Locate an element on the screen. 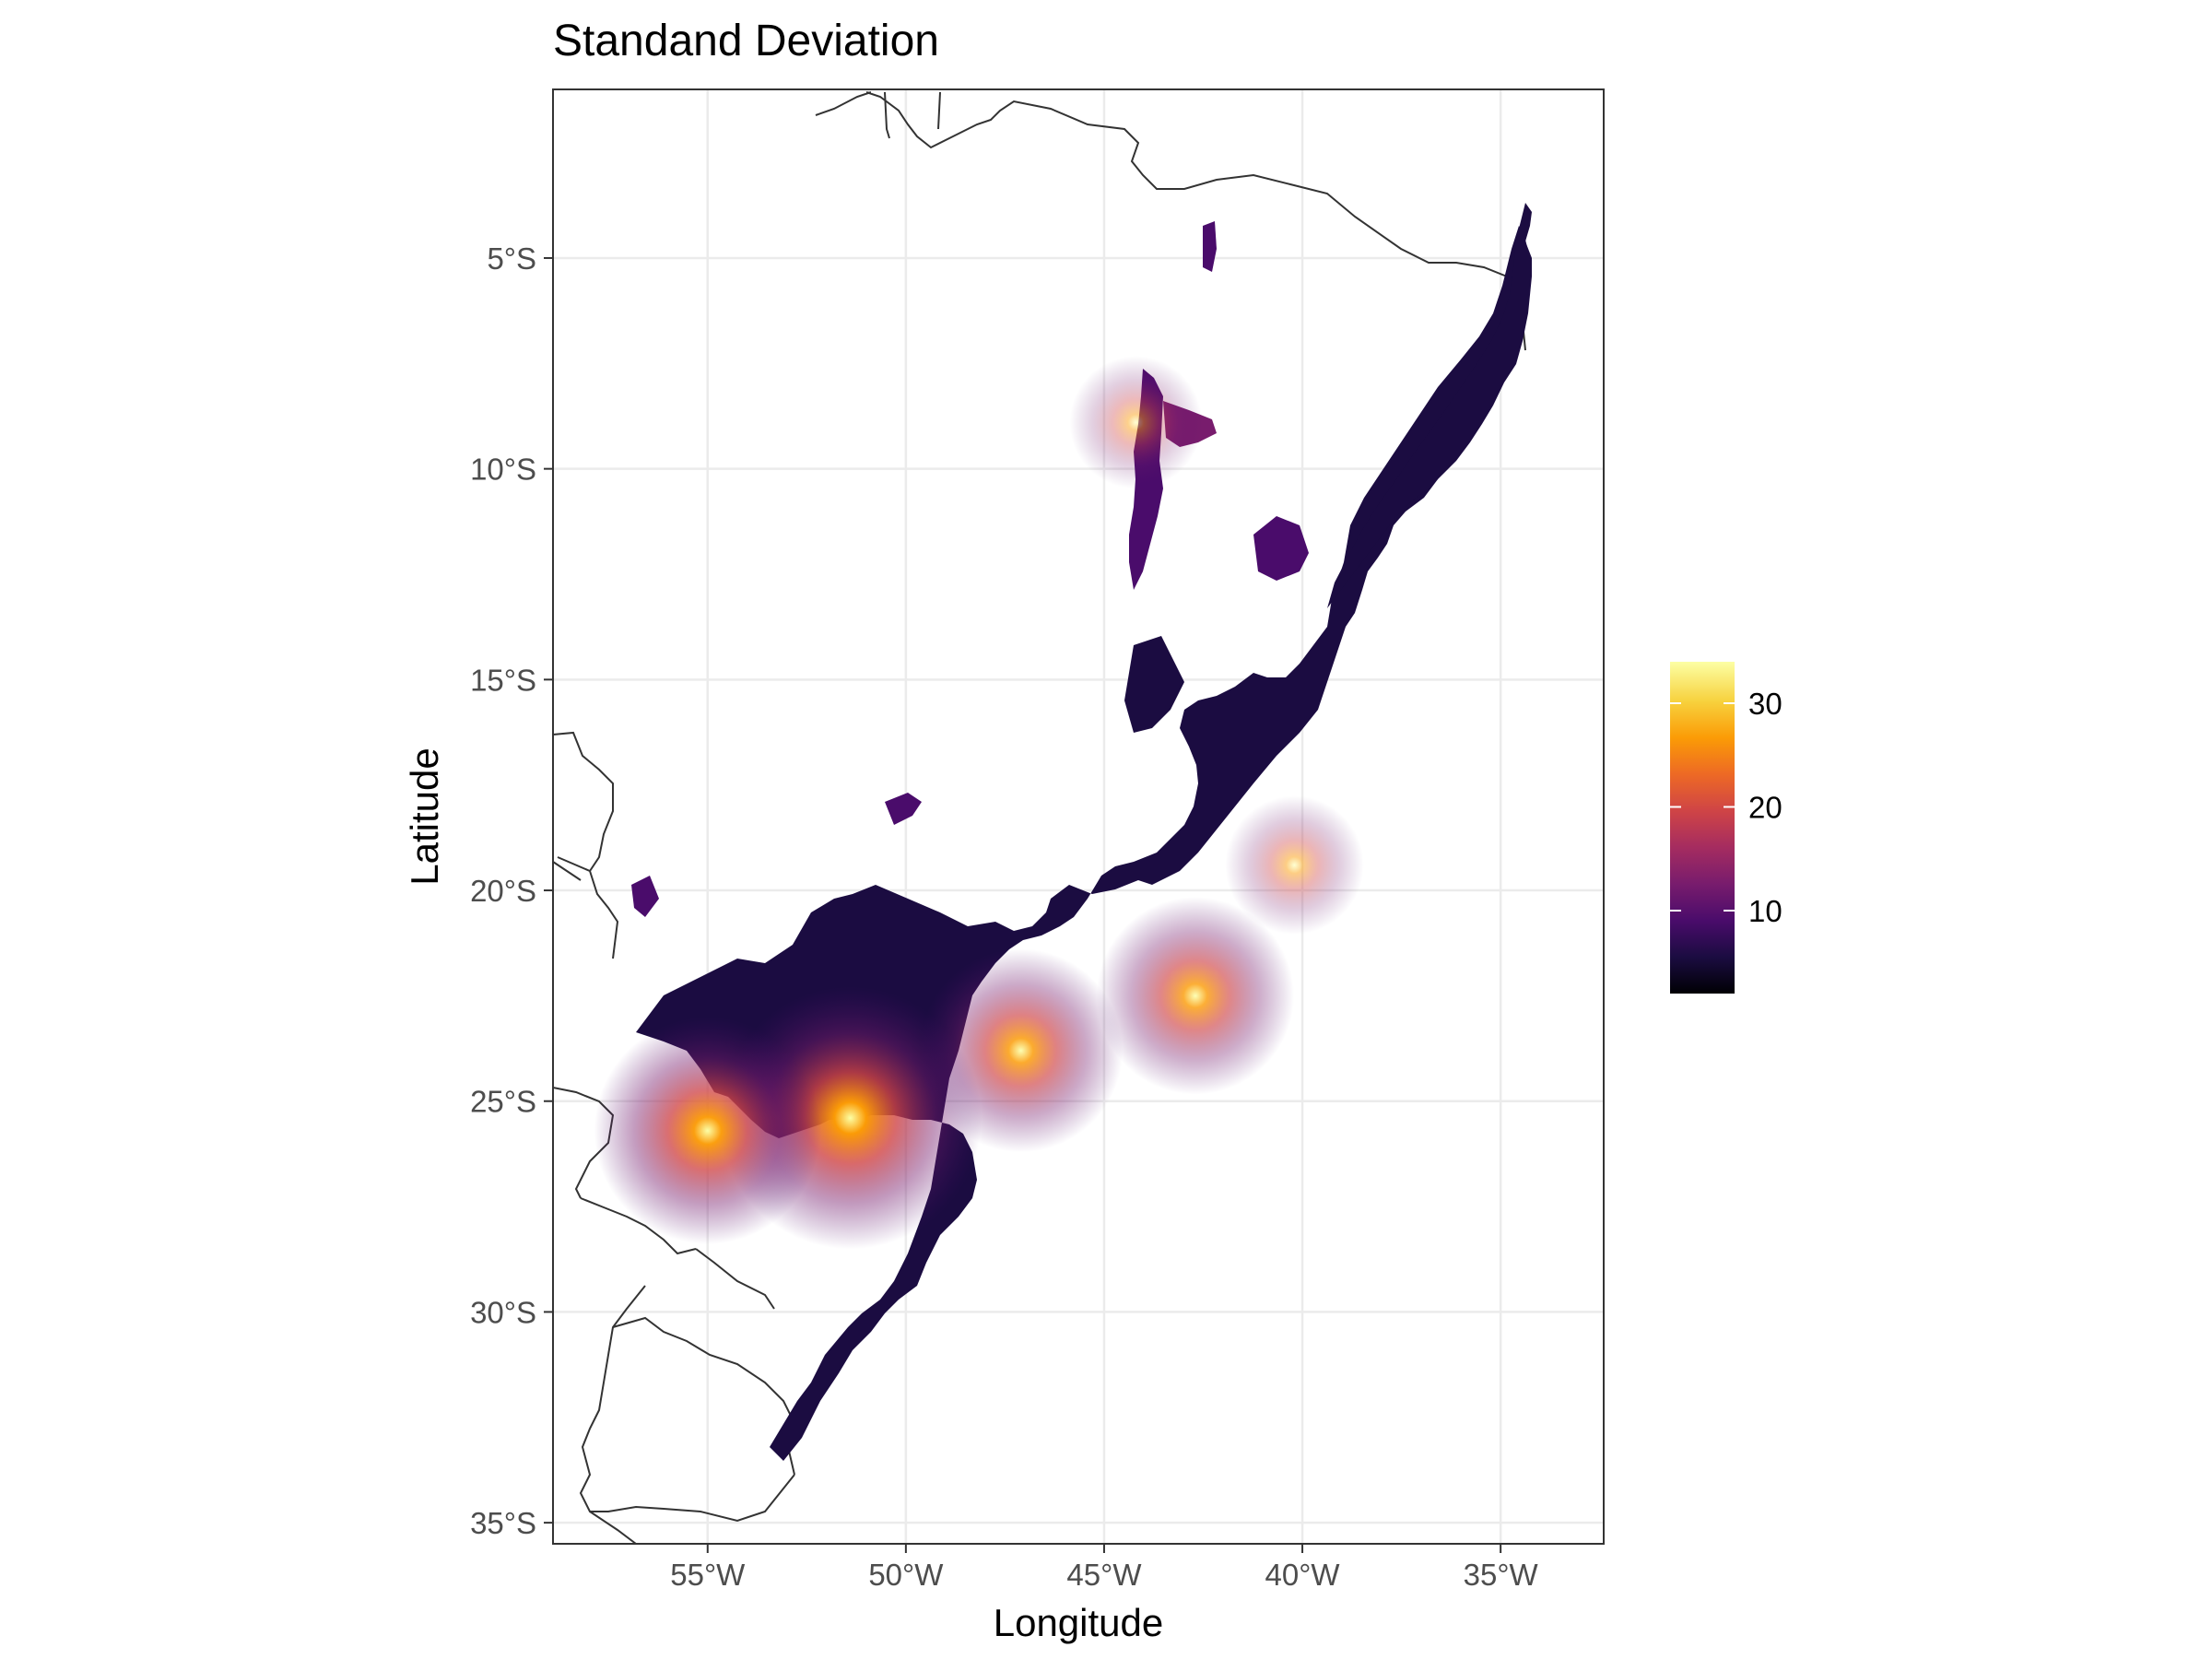  distribution-west-g is located at coordinates (645, 896).